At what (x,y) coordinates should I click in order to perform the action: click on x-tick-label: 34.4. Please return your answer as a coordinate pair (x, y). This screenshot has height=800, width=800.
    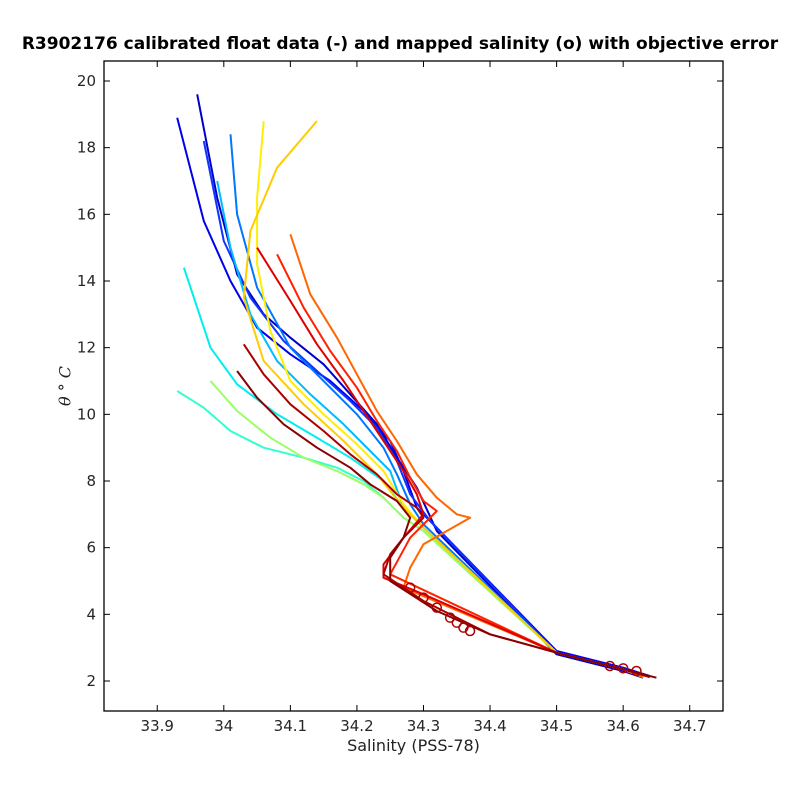
    Looking at the image, I should click on (489, 726).